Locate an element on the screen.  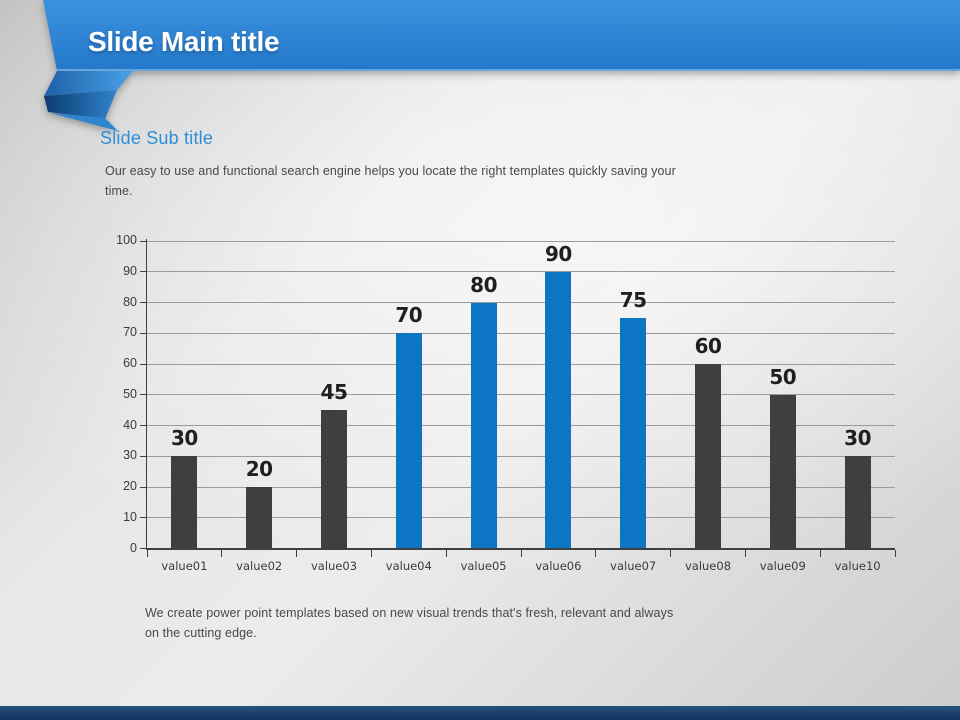
bar-value-label: 90 is located at coordinates (558, 253).